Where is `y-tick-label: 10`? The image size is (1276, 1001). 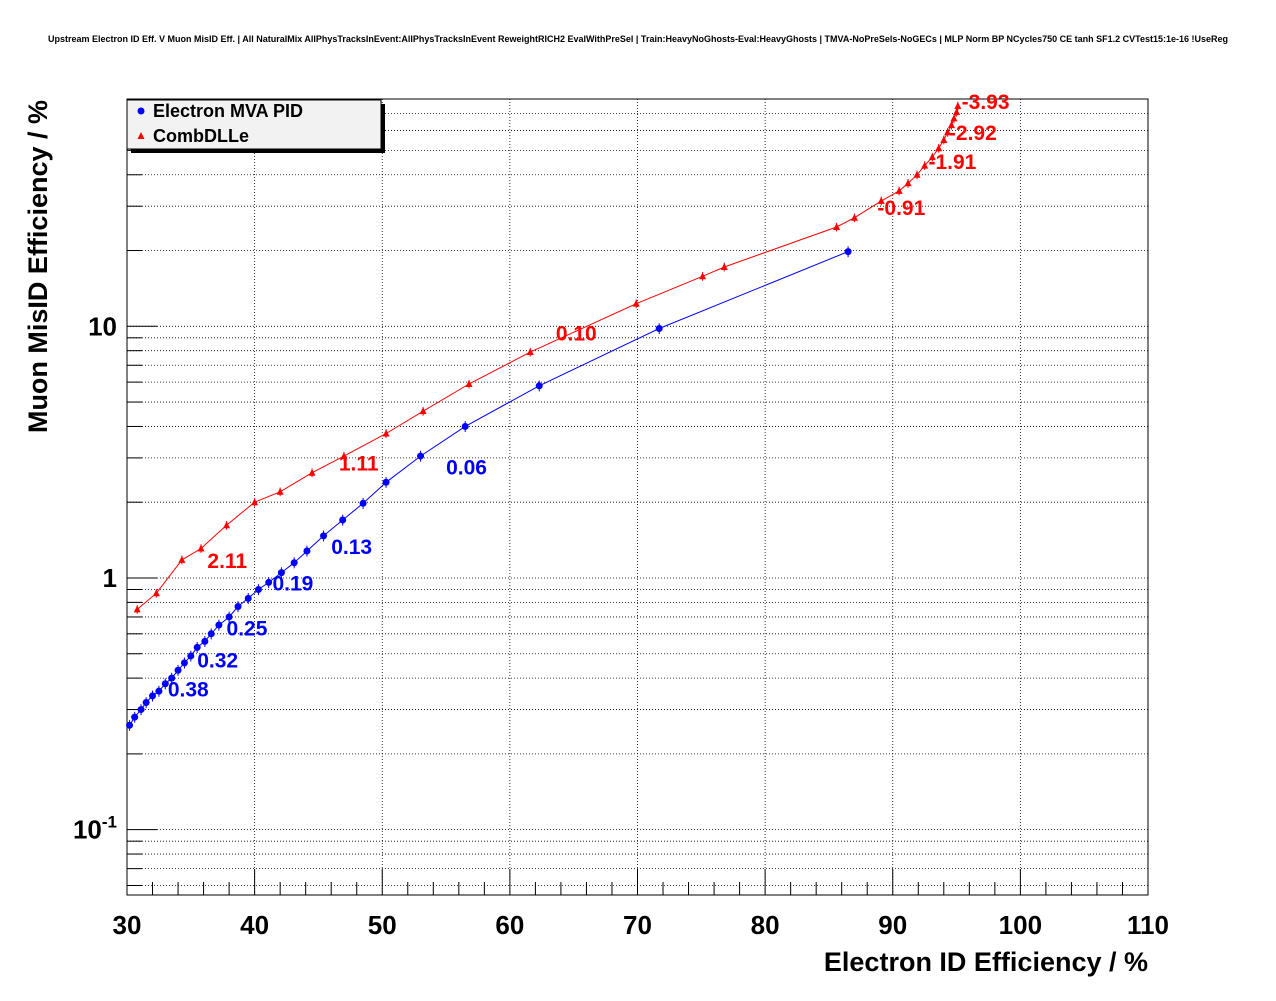
y-tick-label: 10 is located at coordinates (102, 326).